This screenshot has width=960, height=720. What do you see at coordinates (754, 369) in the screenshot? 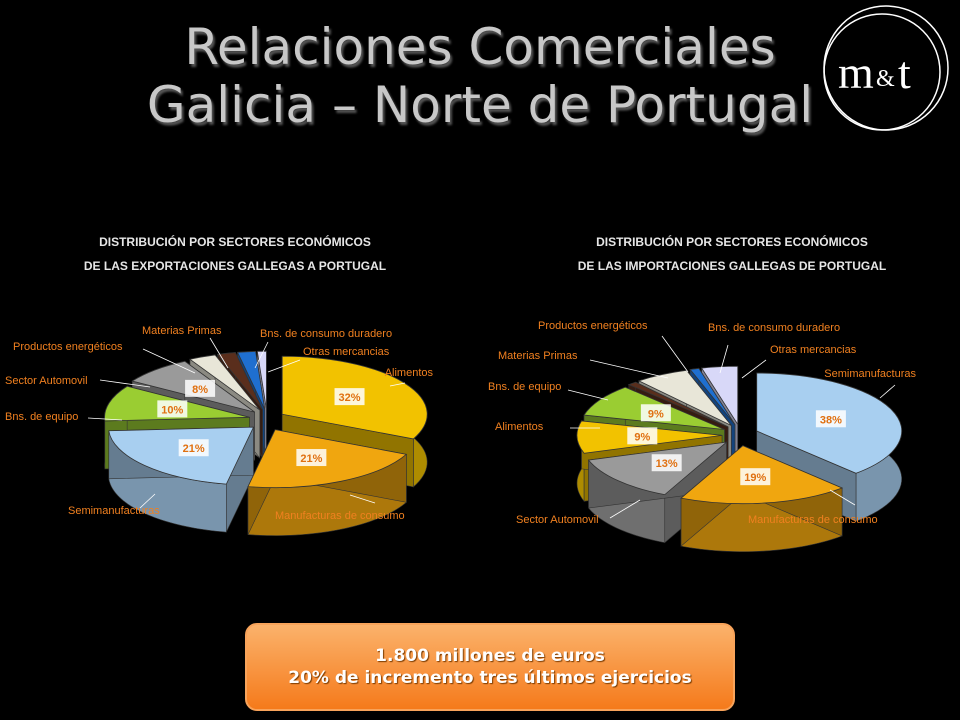
I see `pie1-leader-otras-mercancias` at bounding box center [754, 369].